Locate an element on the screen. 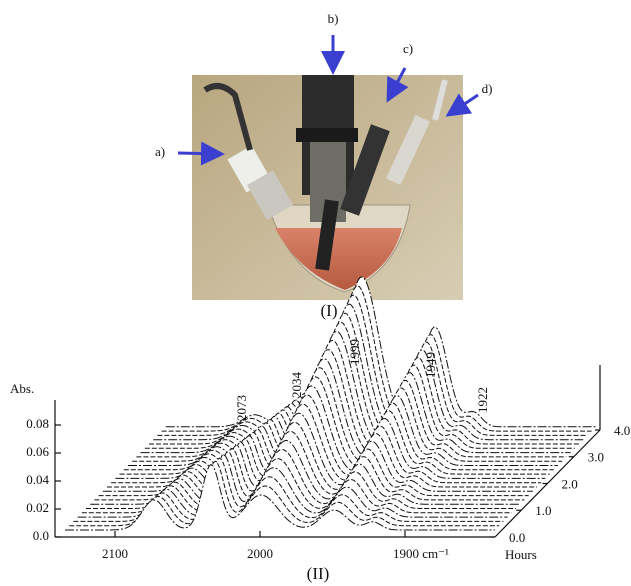 This screenshot has width=631, height=586. x-tick-label: 1900 cm⁻¹ is located at coordinates (421, 553).